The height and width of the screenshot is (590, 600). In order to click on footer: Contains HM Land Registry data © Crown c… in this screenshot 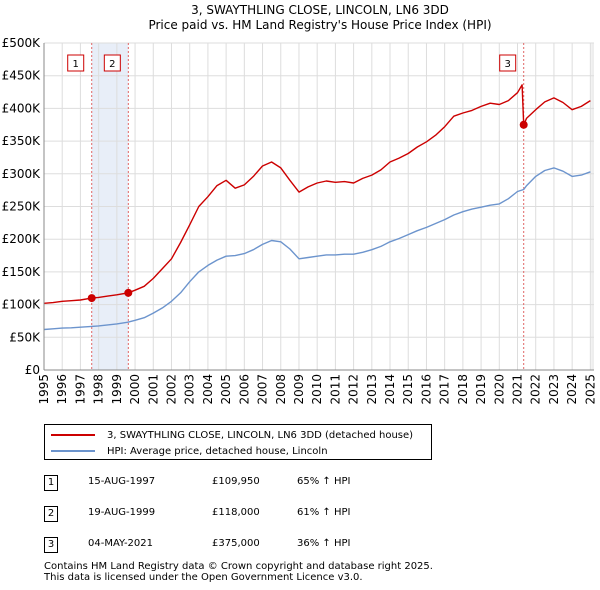, I will do `click(238, 572)`.